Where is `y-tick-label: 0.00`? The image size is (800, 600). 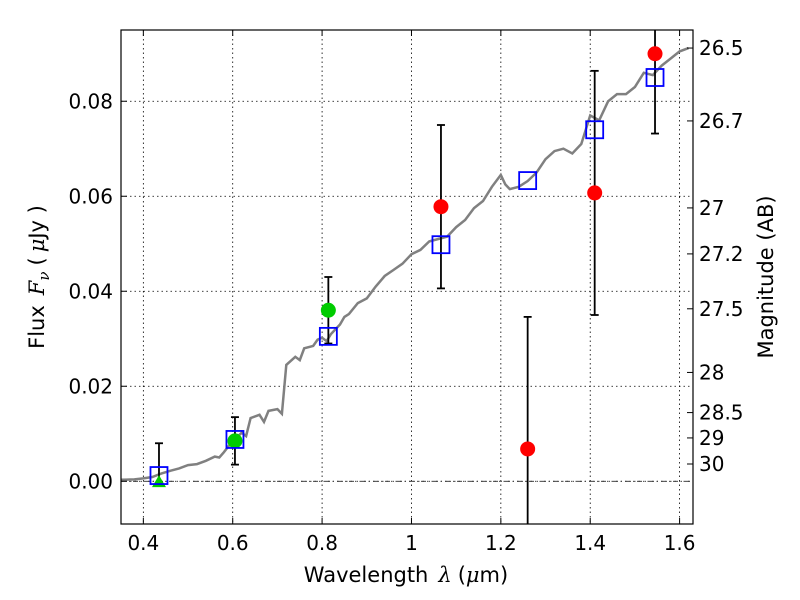
y-tick-label: 0.00 is located at coordinates (90, 481).